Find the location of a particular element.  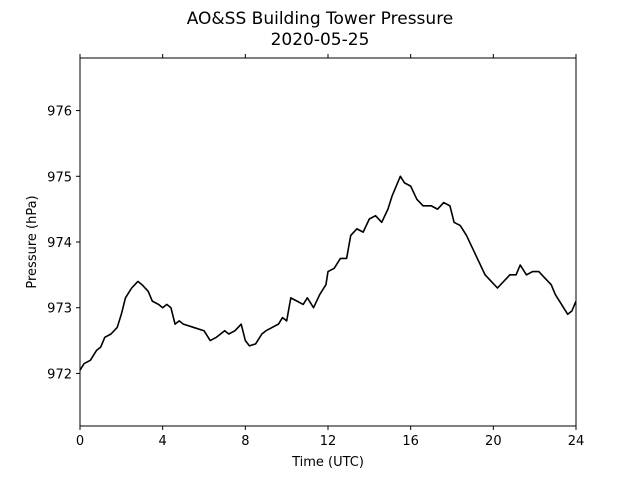

y-tick-label: 972 is located at coordinates (59, 374).